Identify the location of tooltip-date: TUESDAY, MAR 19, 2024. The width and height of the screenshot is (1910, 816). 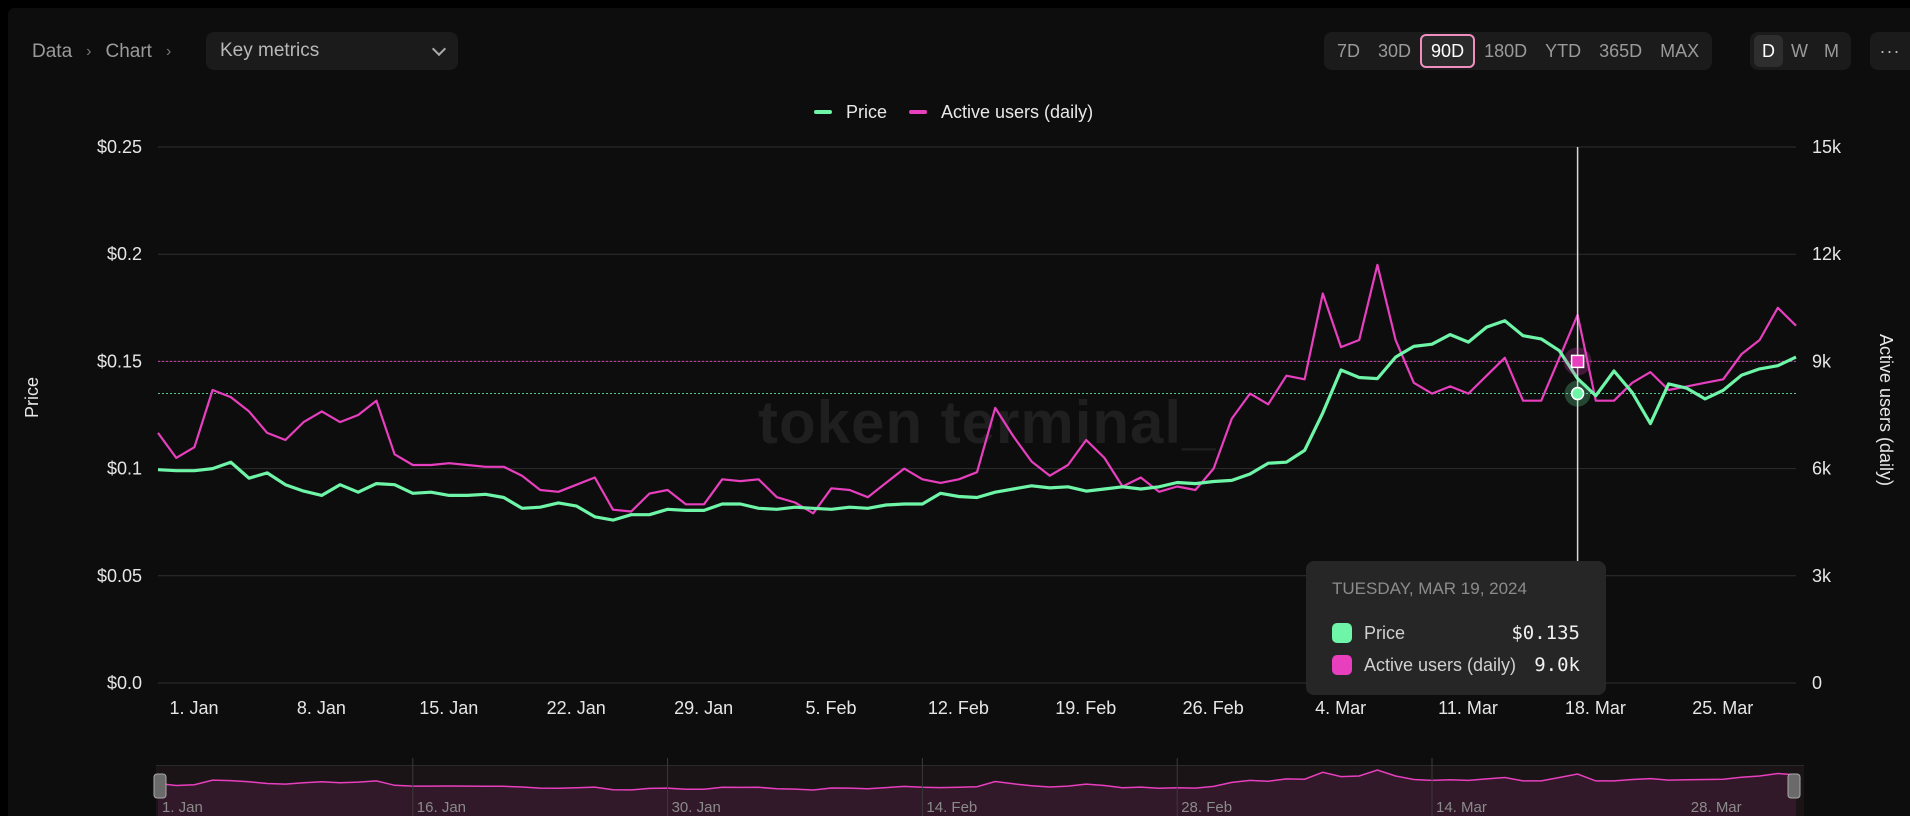
(1429, 588).